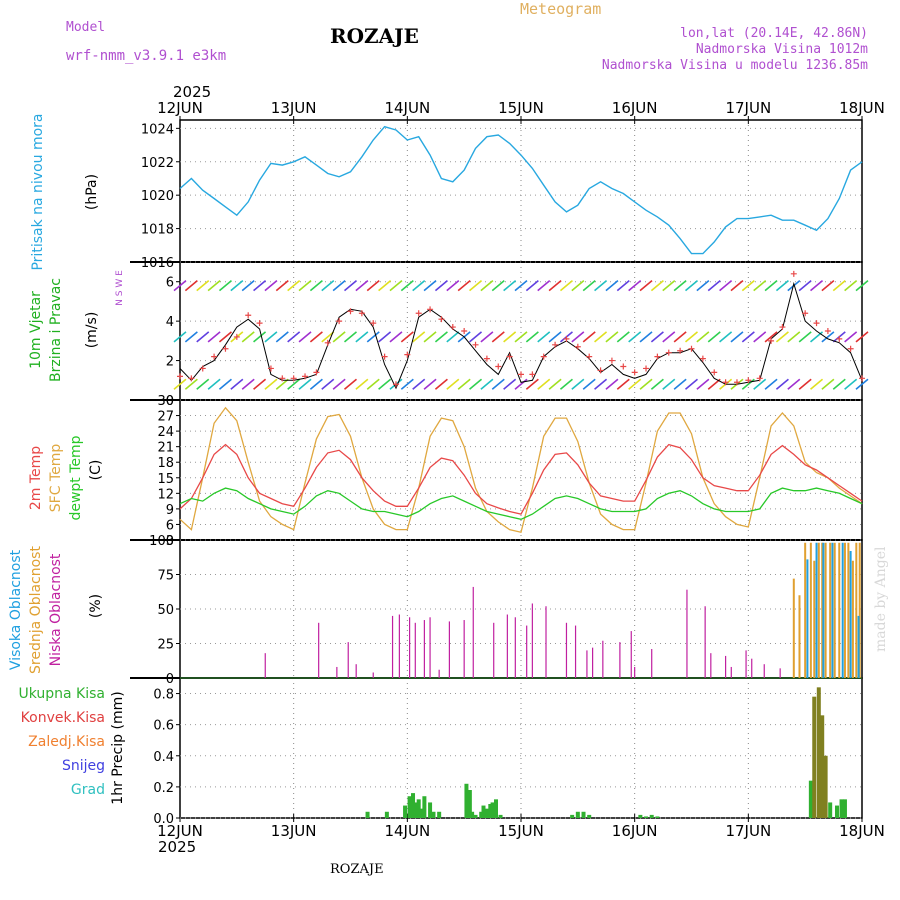  What do you see at coordinates (38, 191) in the screenshot?
I see `pressure-ylabel: Pritisak na nivou mora` at bounding box center [38, 191].